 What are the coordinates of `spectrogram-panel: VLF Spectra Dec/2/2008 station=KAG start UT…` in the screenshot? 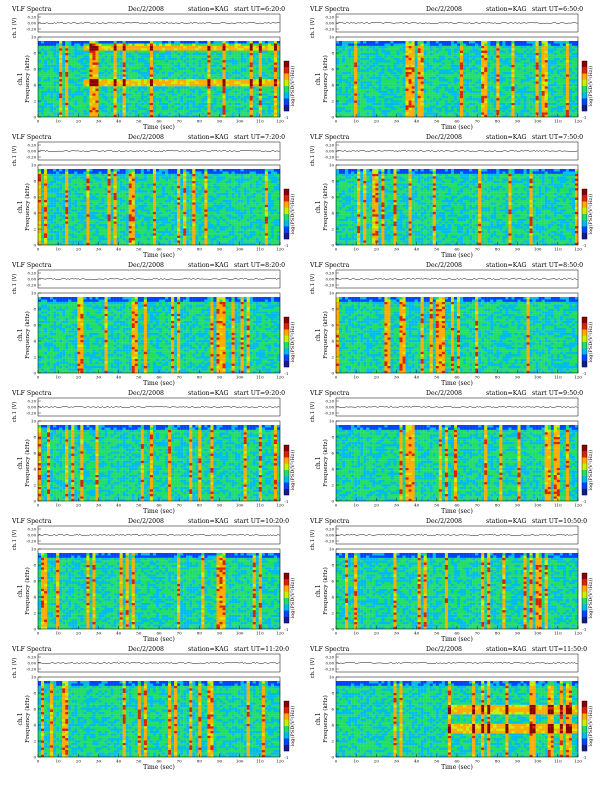 It's located at (451, 580).